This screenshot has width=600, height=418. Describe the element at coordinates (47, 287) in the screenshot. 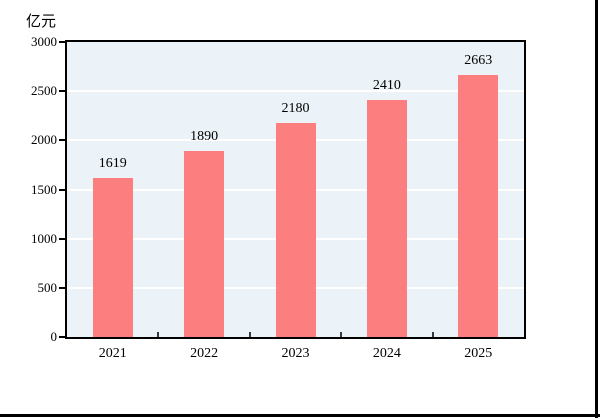

I see `y-axis-tick-label: 500` at that location.